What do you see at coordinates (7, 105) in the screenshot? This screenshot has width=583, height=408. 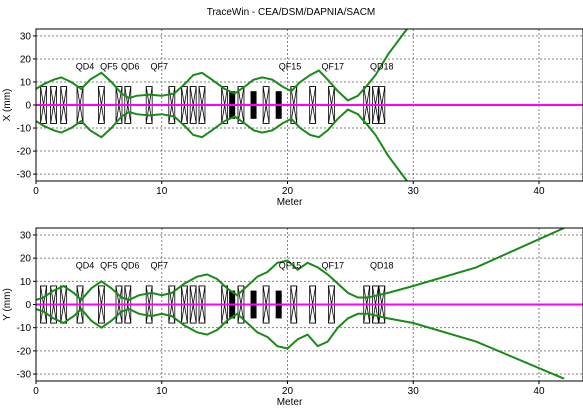 I see `y-axis-label: X (mm)` at bounding box center [7, 105].